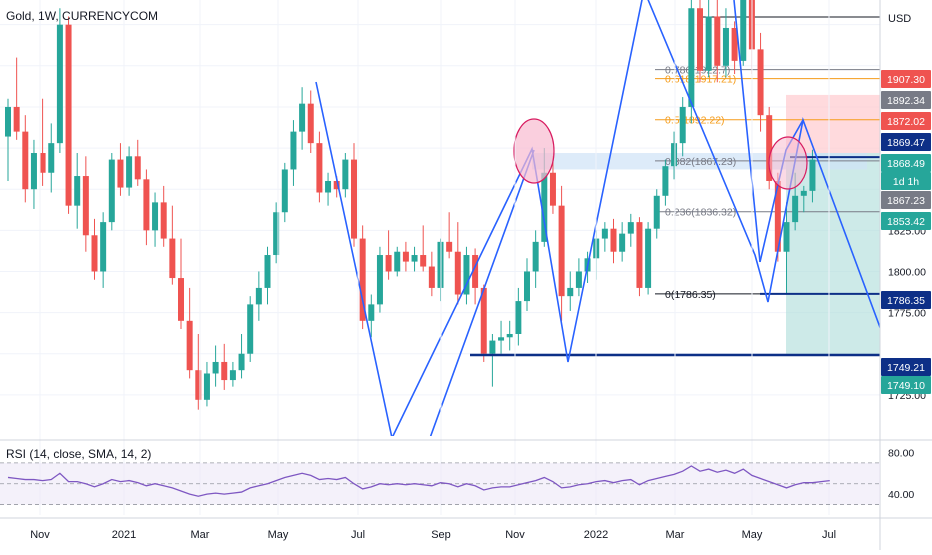 This screenshot has height=555, width=932. I want to click on price-tag-label: 1872.02, so click(906, 122).